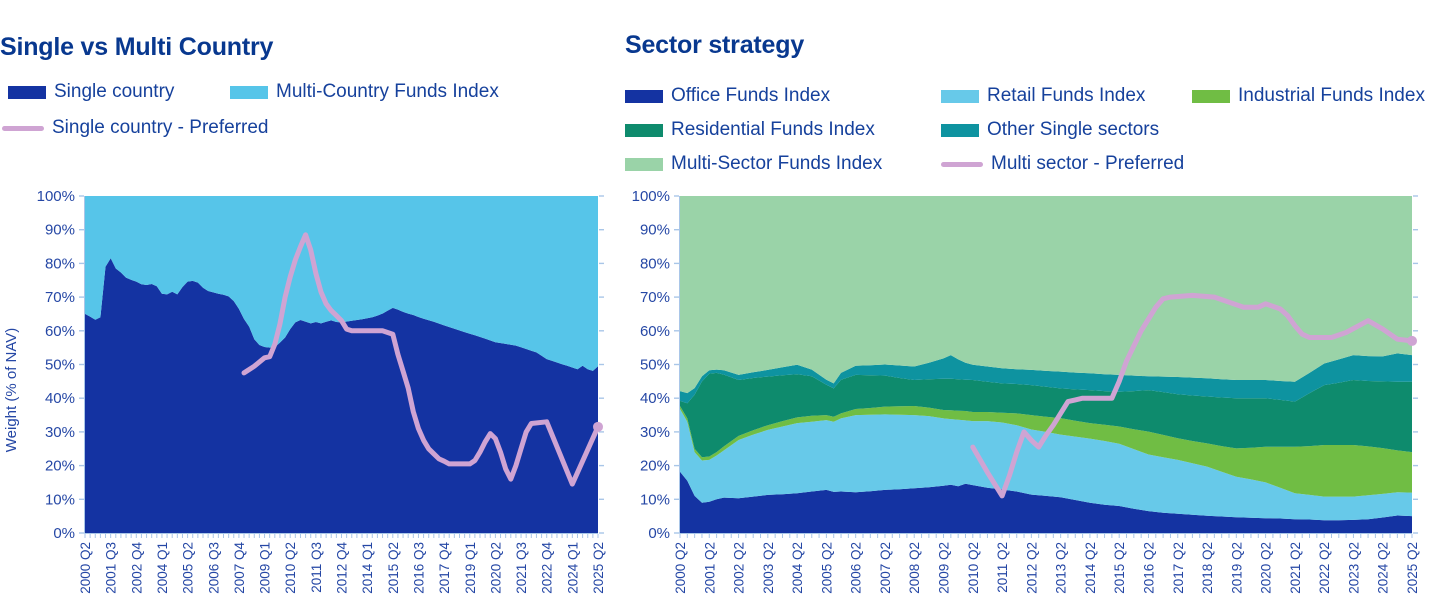 Image resolution: width=1456 pixels, height=614 pixels. I want to click on area-office-funds-index, so click(1046, 502).